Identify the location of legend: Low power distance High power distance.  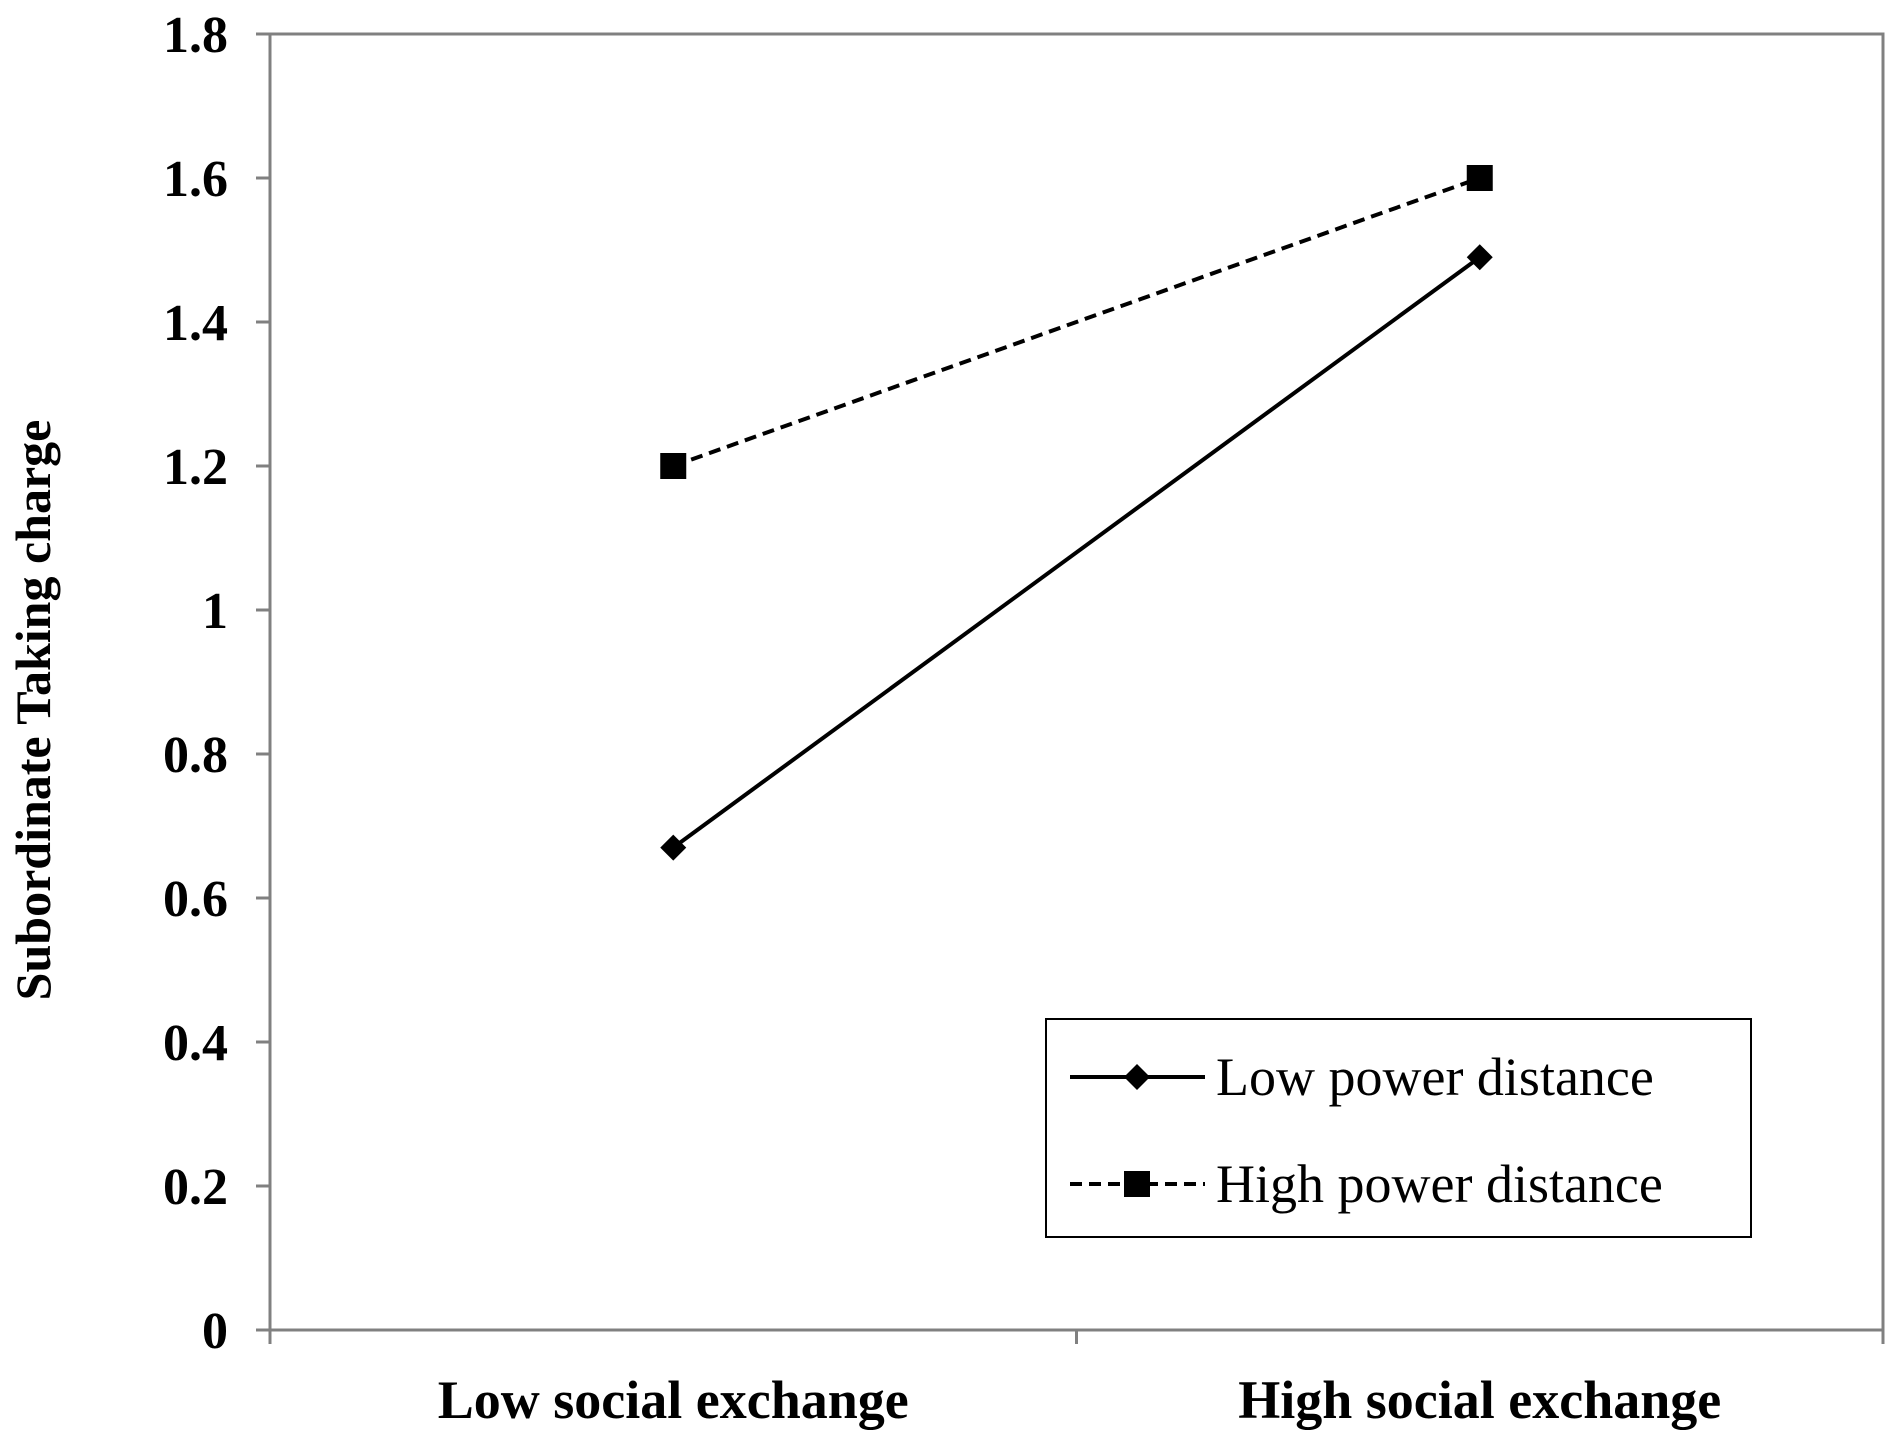
(1398, 1128).